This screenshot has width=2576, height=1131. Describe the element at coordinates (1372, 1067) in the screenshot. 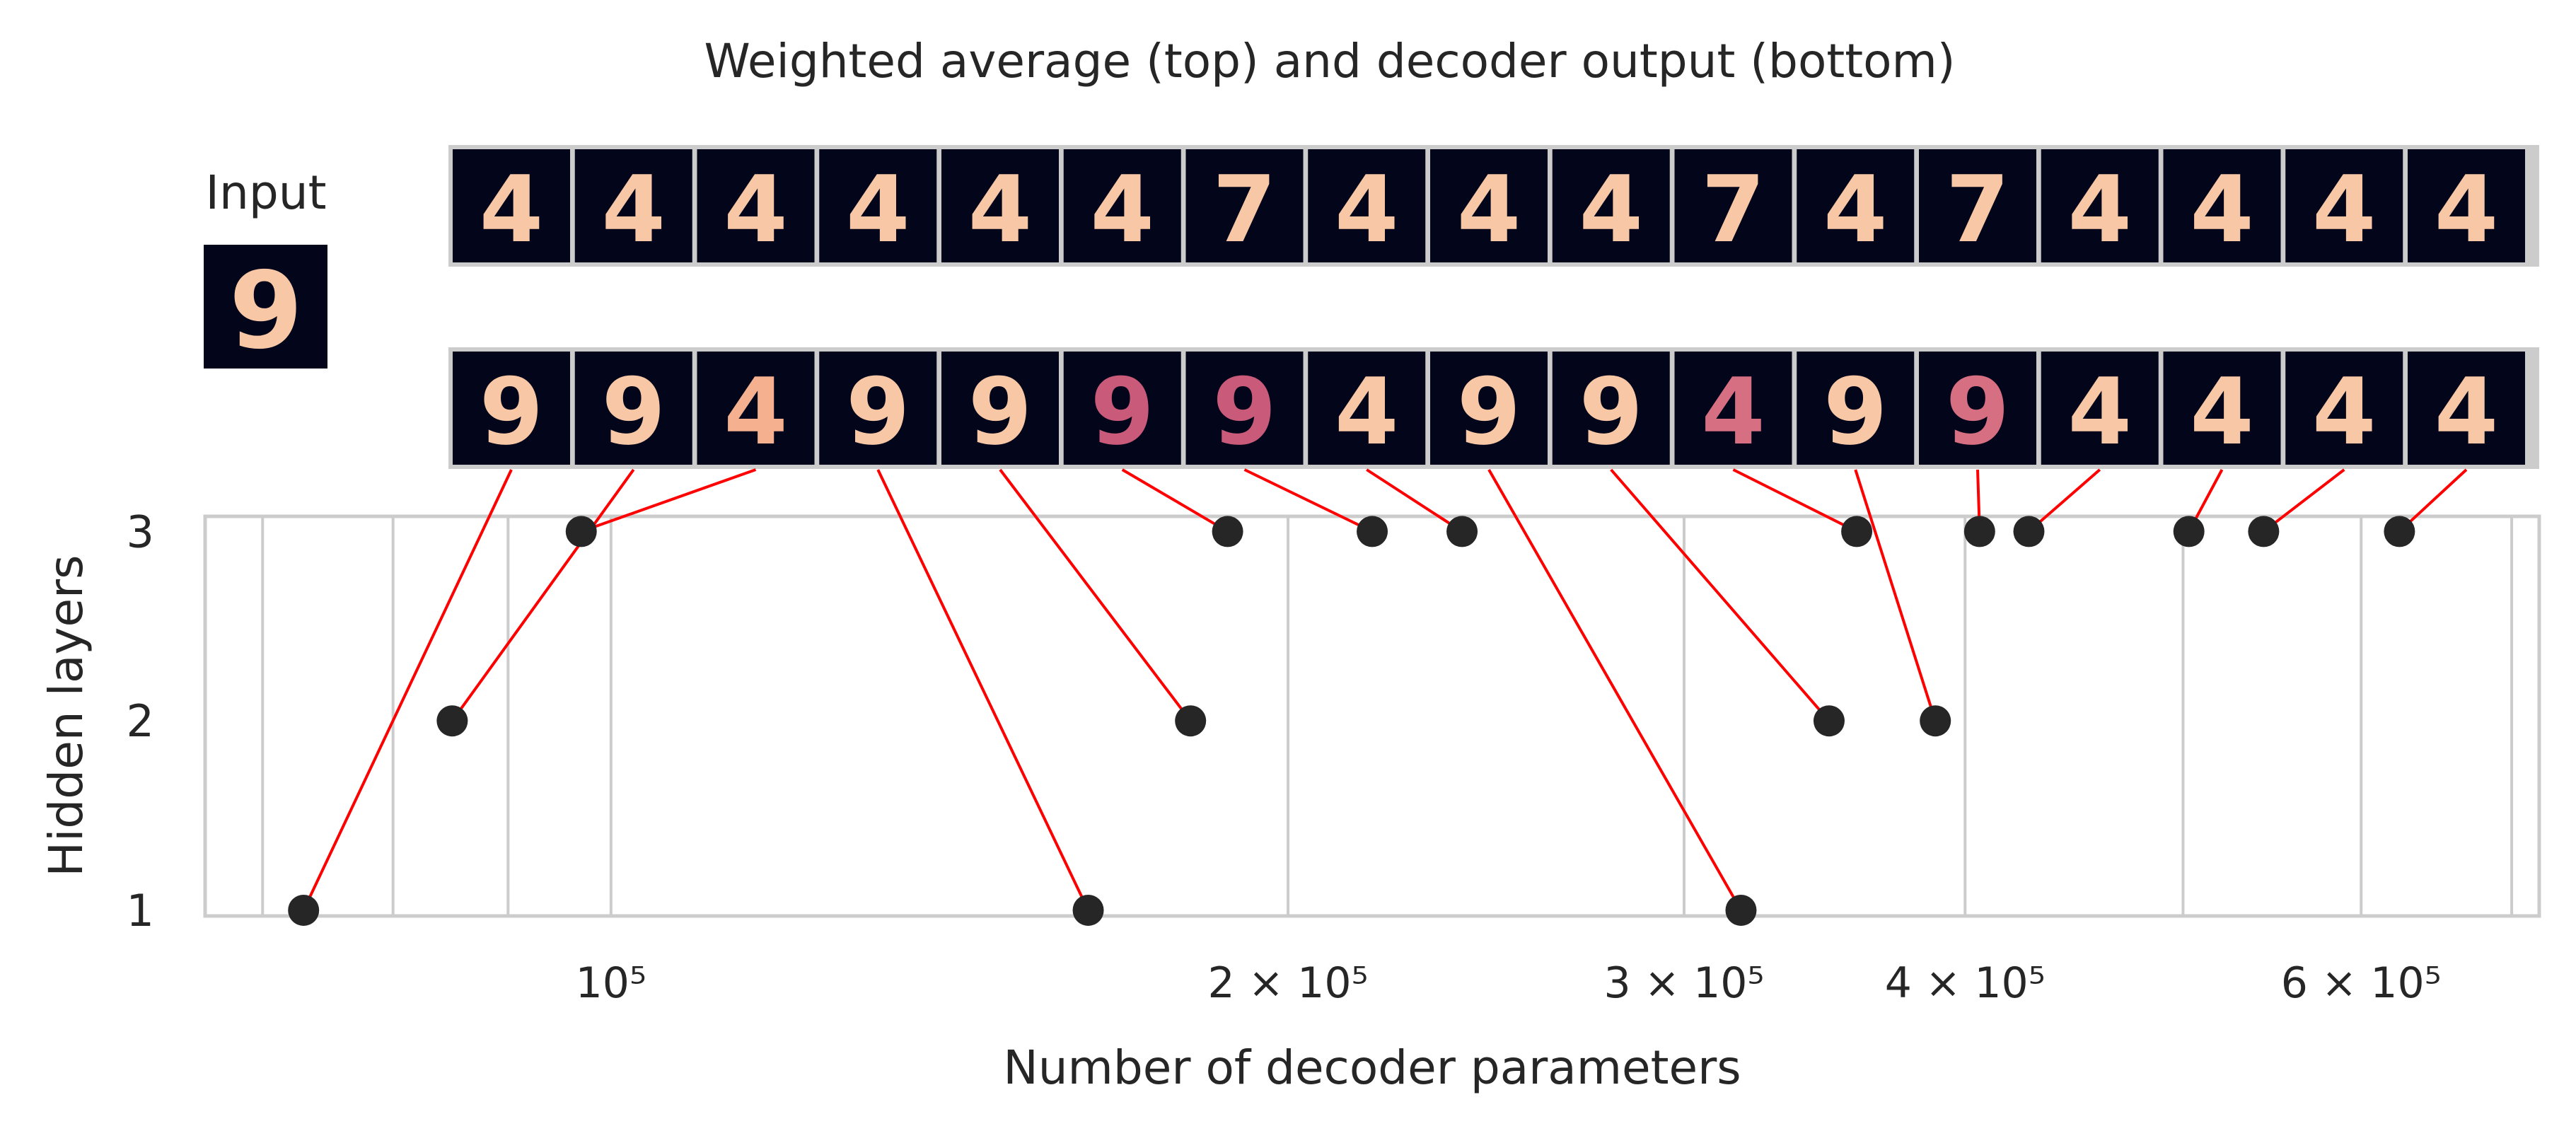

I see `x-axis-label: Number of decoder parameters` at that location.